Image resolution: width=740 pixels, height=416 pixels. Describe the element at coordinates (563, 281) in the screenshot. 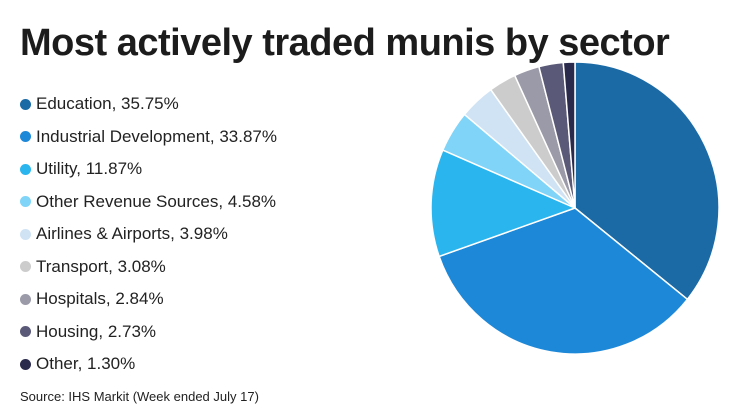

I see `pie-slice-industrial-development` at that location.